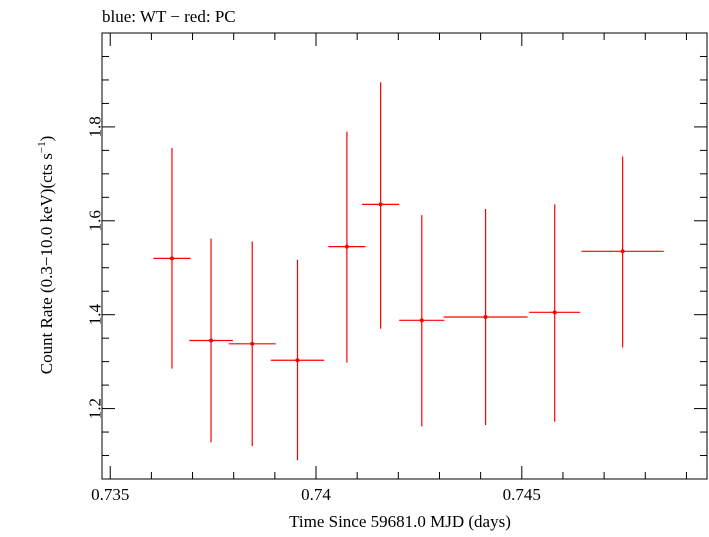  Describe the element at coordinates (95, 315) in the screenshot. I see `y-tick-label: 1.4` at that location.